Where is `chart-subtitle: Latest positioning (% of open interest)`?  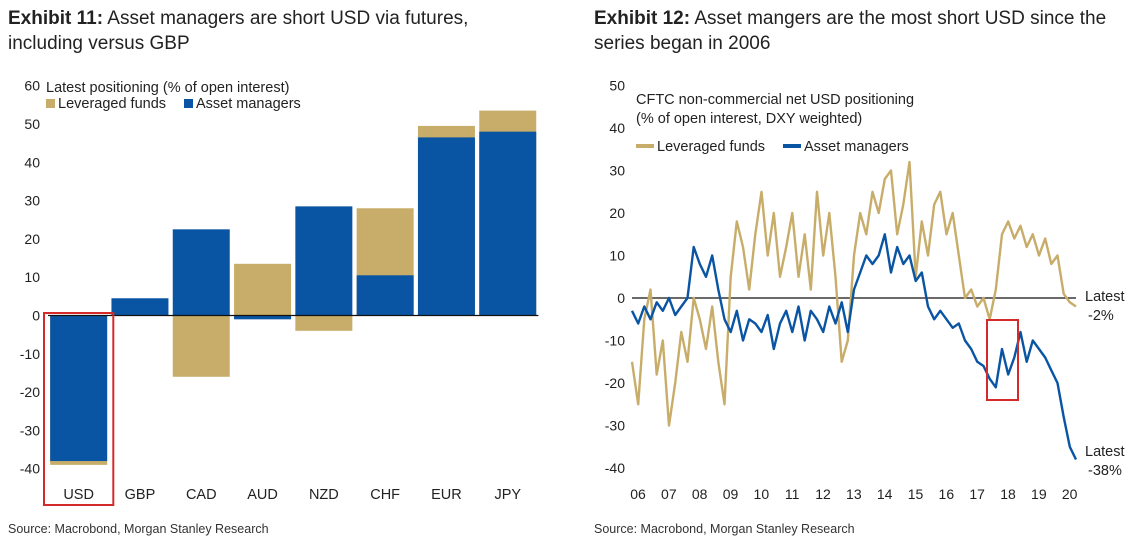 chart-subtitle: Latest positioning (% of open interest) is located at coordinates (167, 88).